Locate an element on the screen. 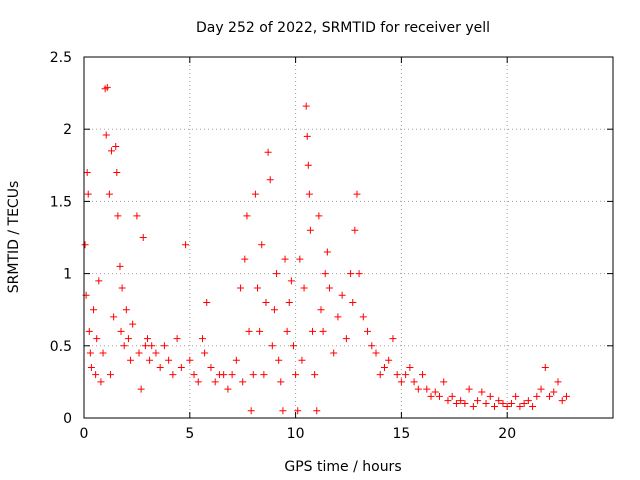  x-tick-label: 15 is located at coordinates (401, 434).